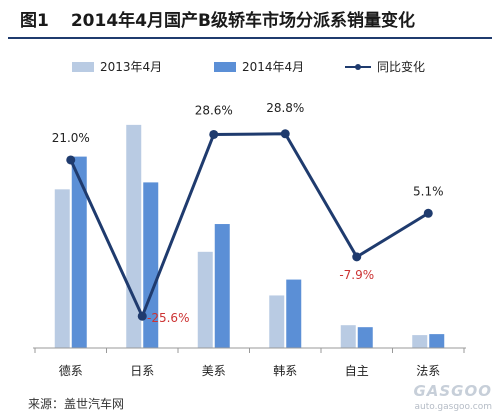 The height and width of the screenshot is (418, 500). Describe the element at coordinates (357, 371) in the screenshot. I see `x-tick-label: 自主` at that location.